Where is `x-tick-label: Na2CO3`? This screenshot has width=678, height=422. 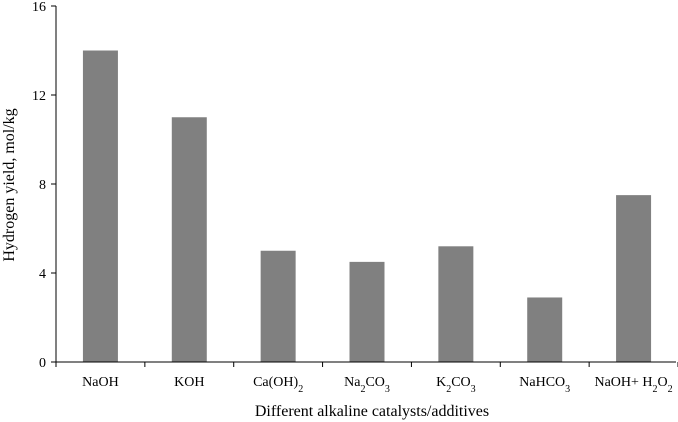
x-tick-label: Na2CO3 is located at coordinates (367, 385).